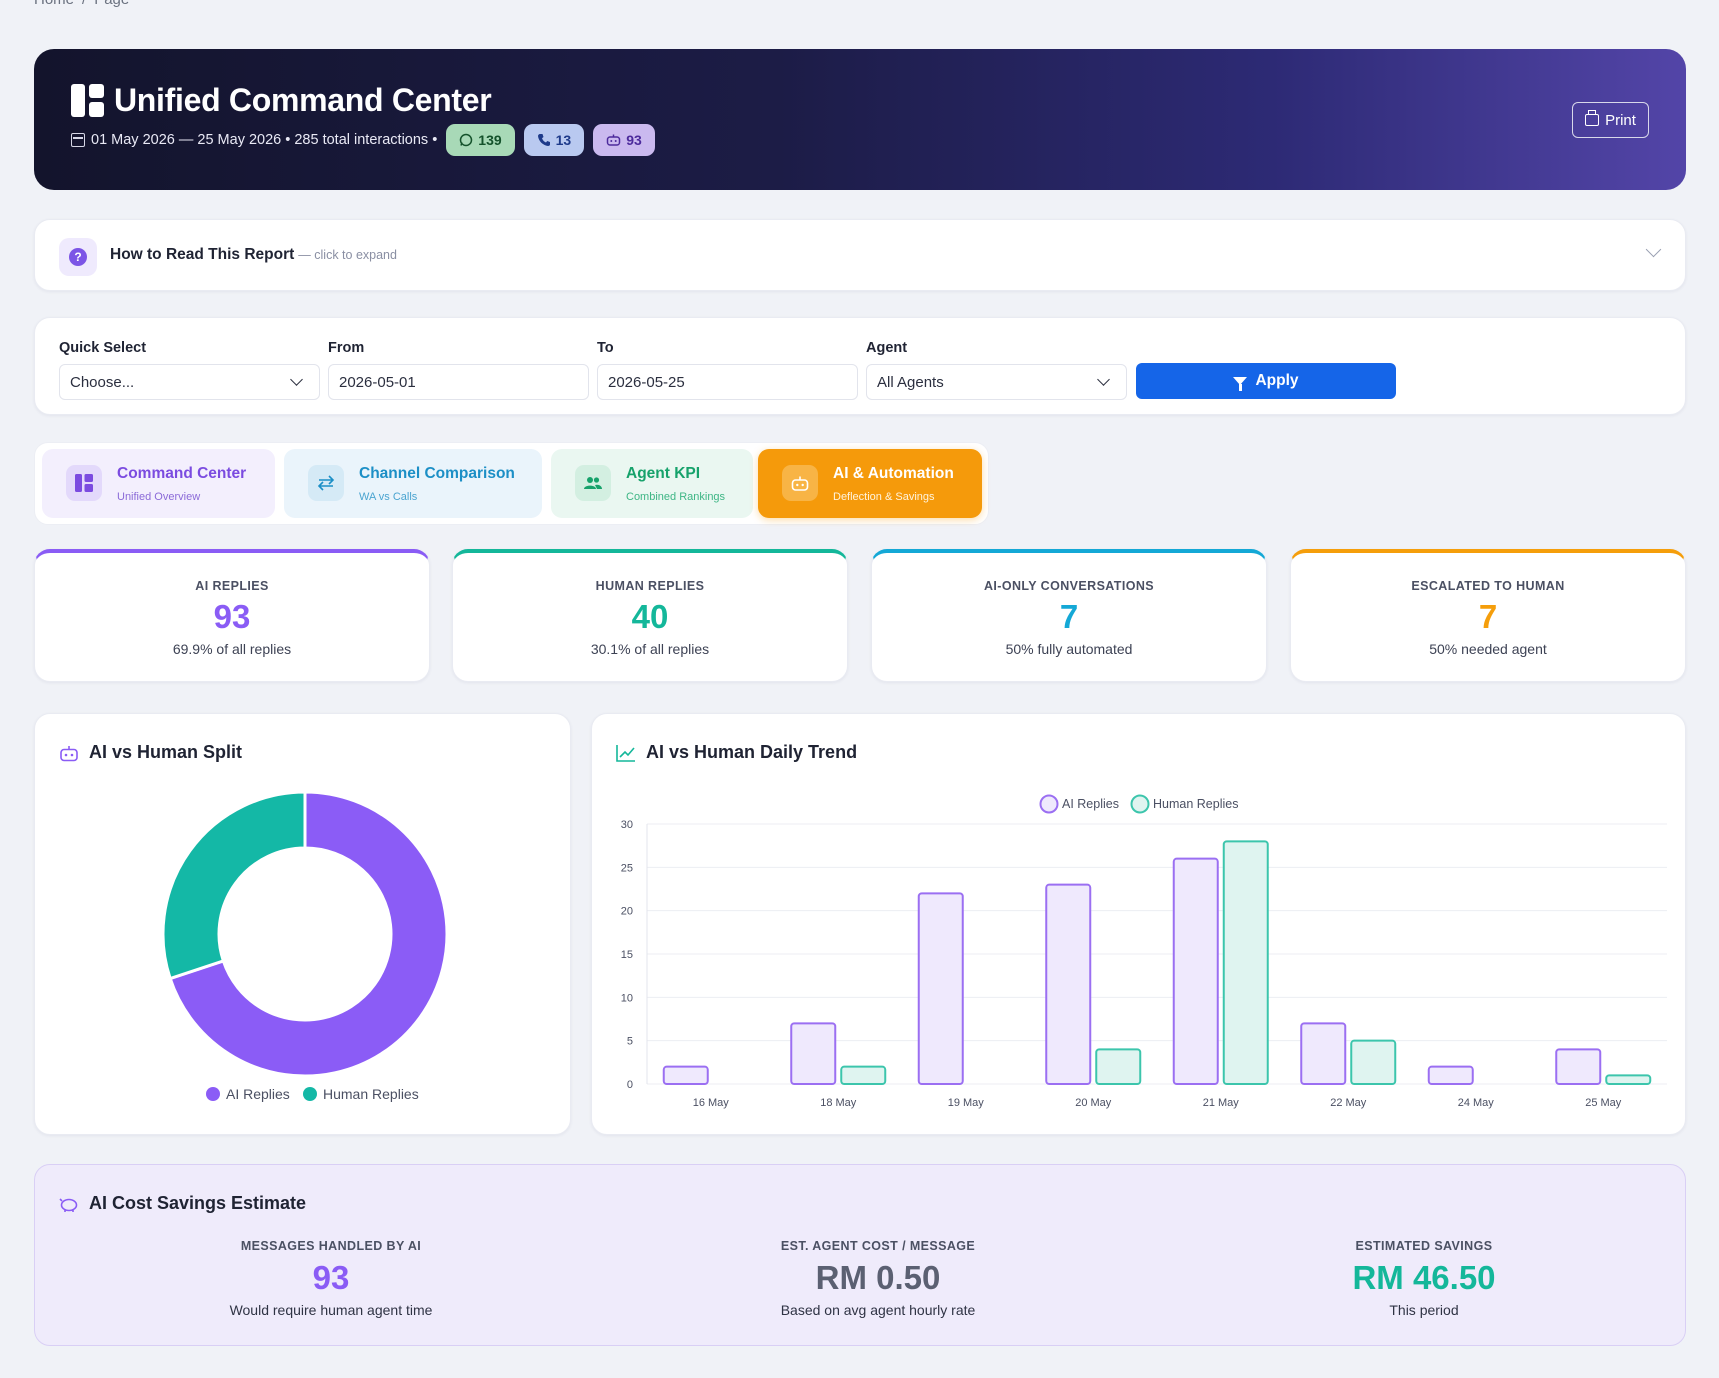 This screenshot has width=1719, height=1378. I want to click on breadcrumb: Home / Page, so click(85, 4).